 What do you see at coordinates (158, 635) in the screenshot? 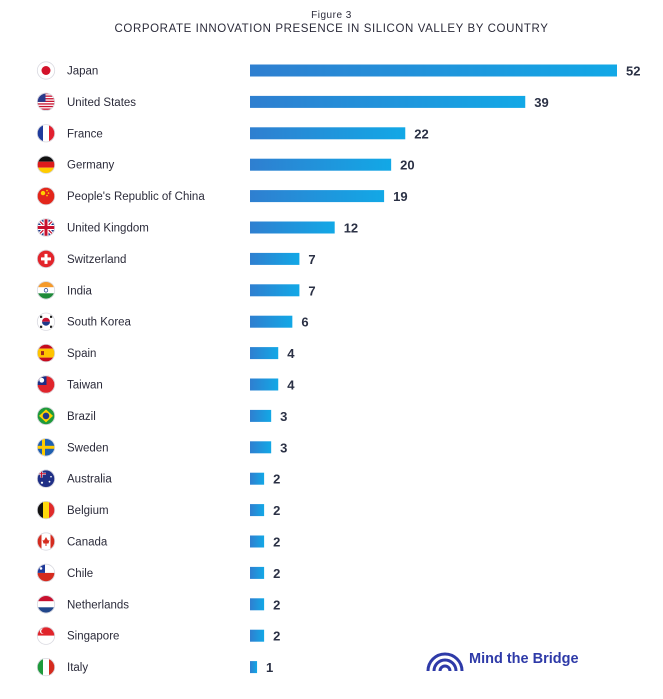
I see `bar-row-singapore: Singapore 2` at bounding box center [158, 635].